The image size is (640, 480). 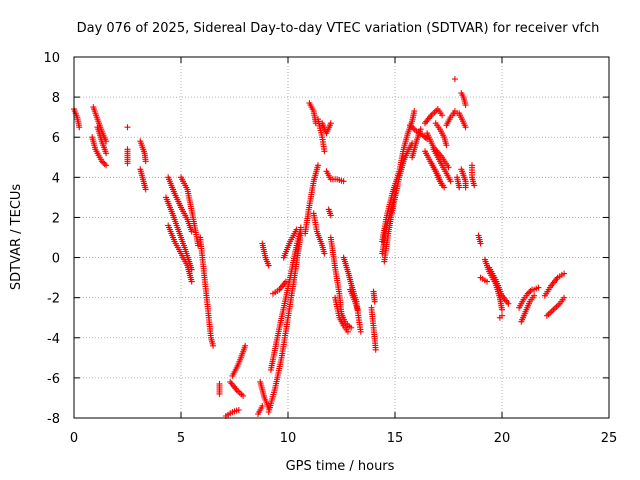 What do you see at coordinates (53, 299) in the screenshot?
I see `y-tick-label: -2` at bounding box center [53, 299].